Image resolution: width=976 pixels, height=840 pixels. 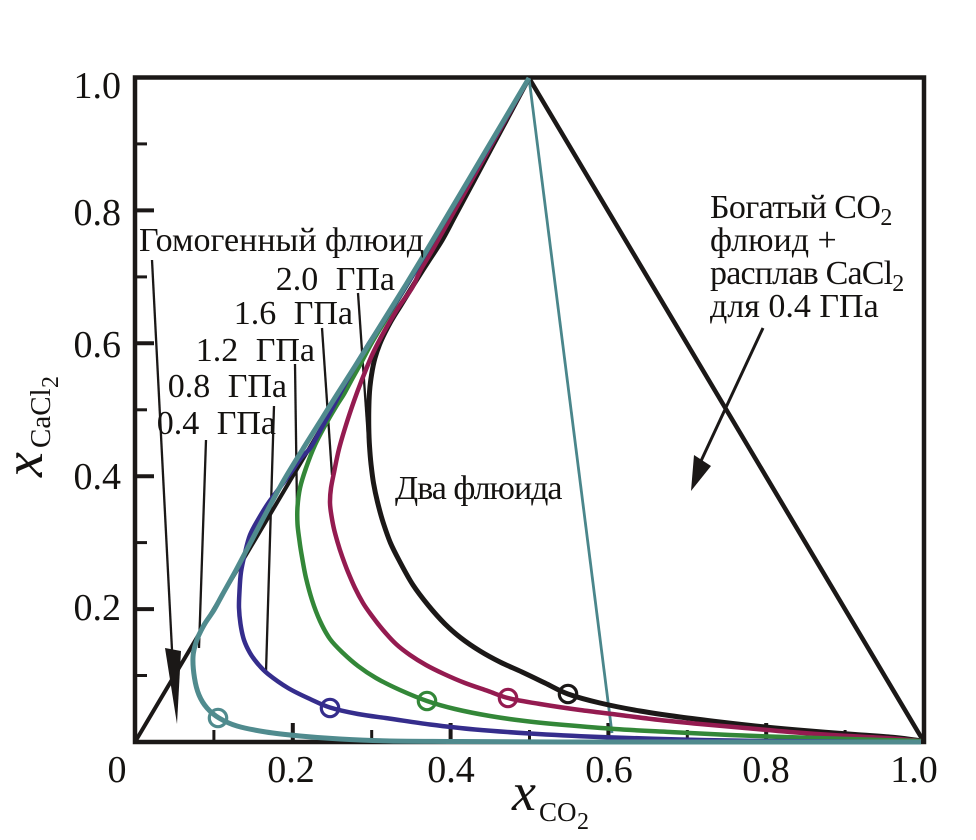 What do you see at coordinates (227, 386) in the screenshot?
I see `svg-text: 0.8 ГПа` at bounding box center [227, 386].